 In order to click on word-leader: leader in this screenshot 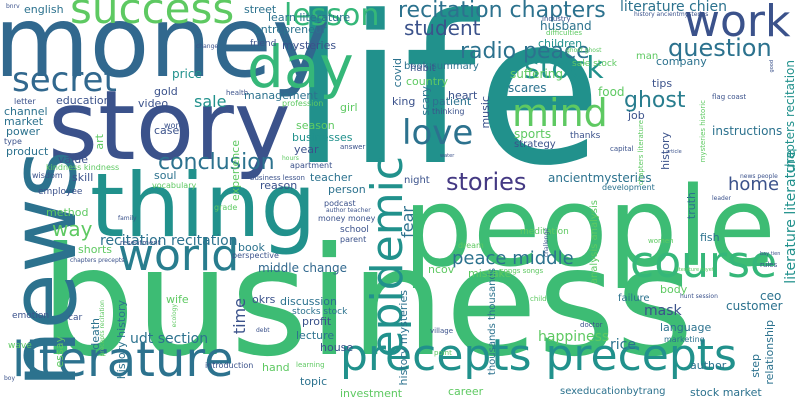, I will do `click(722, 198)`.